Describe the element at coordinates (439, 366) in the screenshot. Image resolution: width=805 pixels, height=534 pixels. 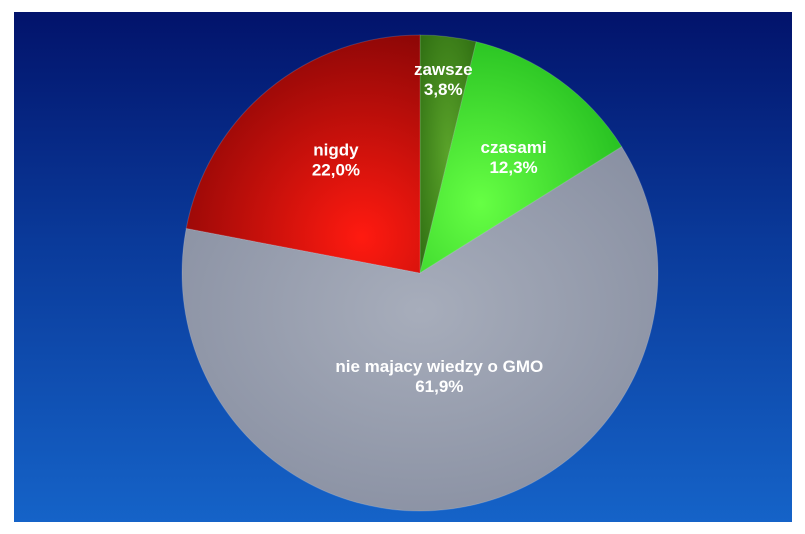
I see `slice-category-label: nie majacy wiedzy o GMO` at that location.